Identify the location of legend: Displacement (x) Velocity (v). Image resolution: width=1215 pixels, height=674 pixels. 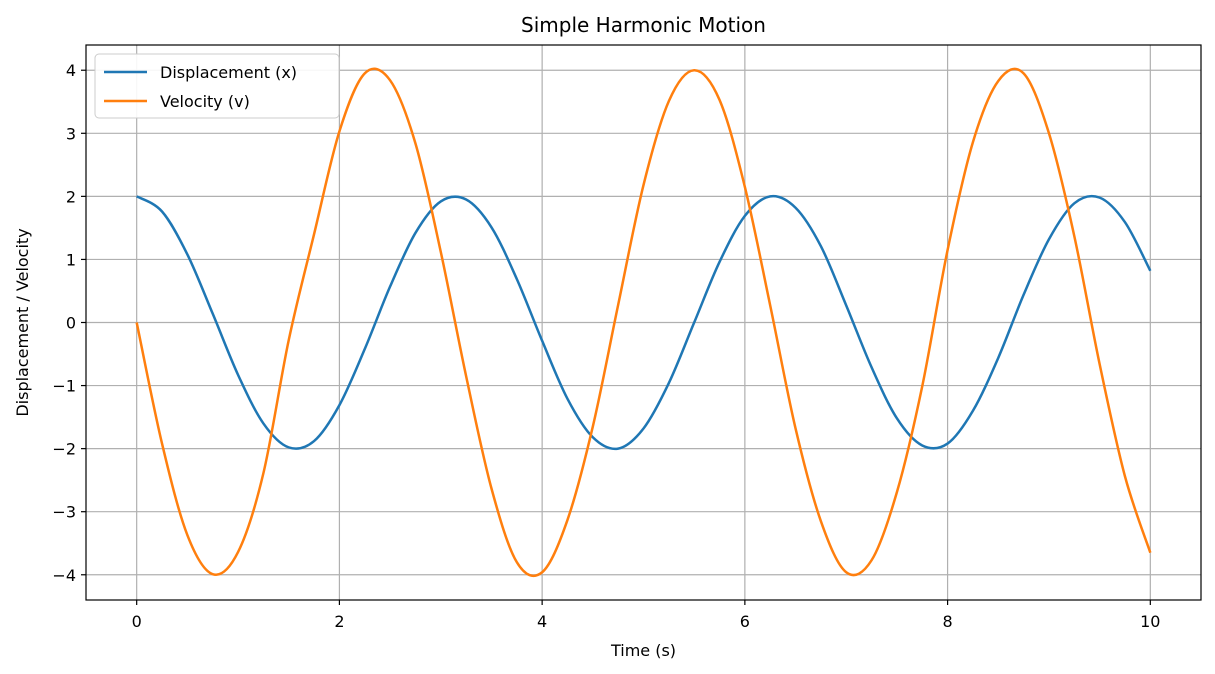
(217, 86).